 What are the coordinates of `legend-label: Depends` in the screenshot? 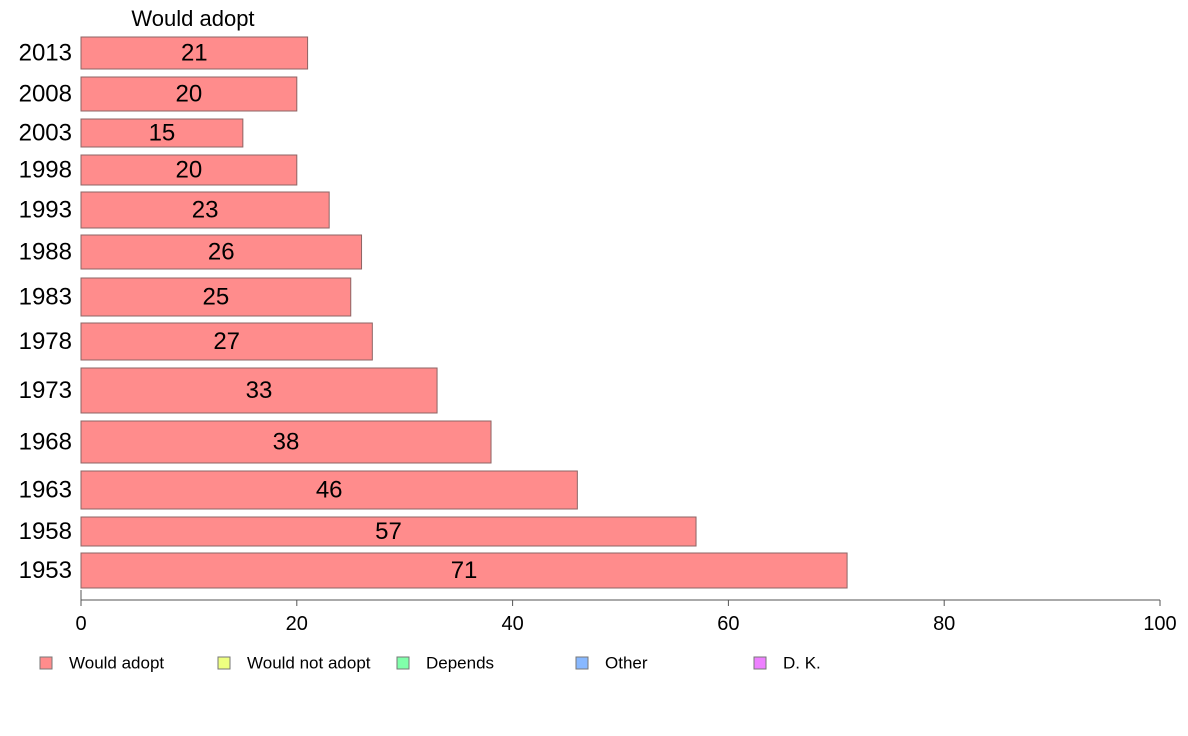 It's located at (460, 663).